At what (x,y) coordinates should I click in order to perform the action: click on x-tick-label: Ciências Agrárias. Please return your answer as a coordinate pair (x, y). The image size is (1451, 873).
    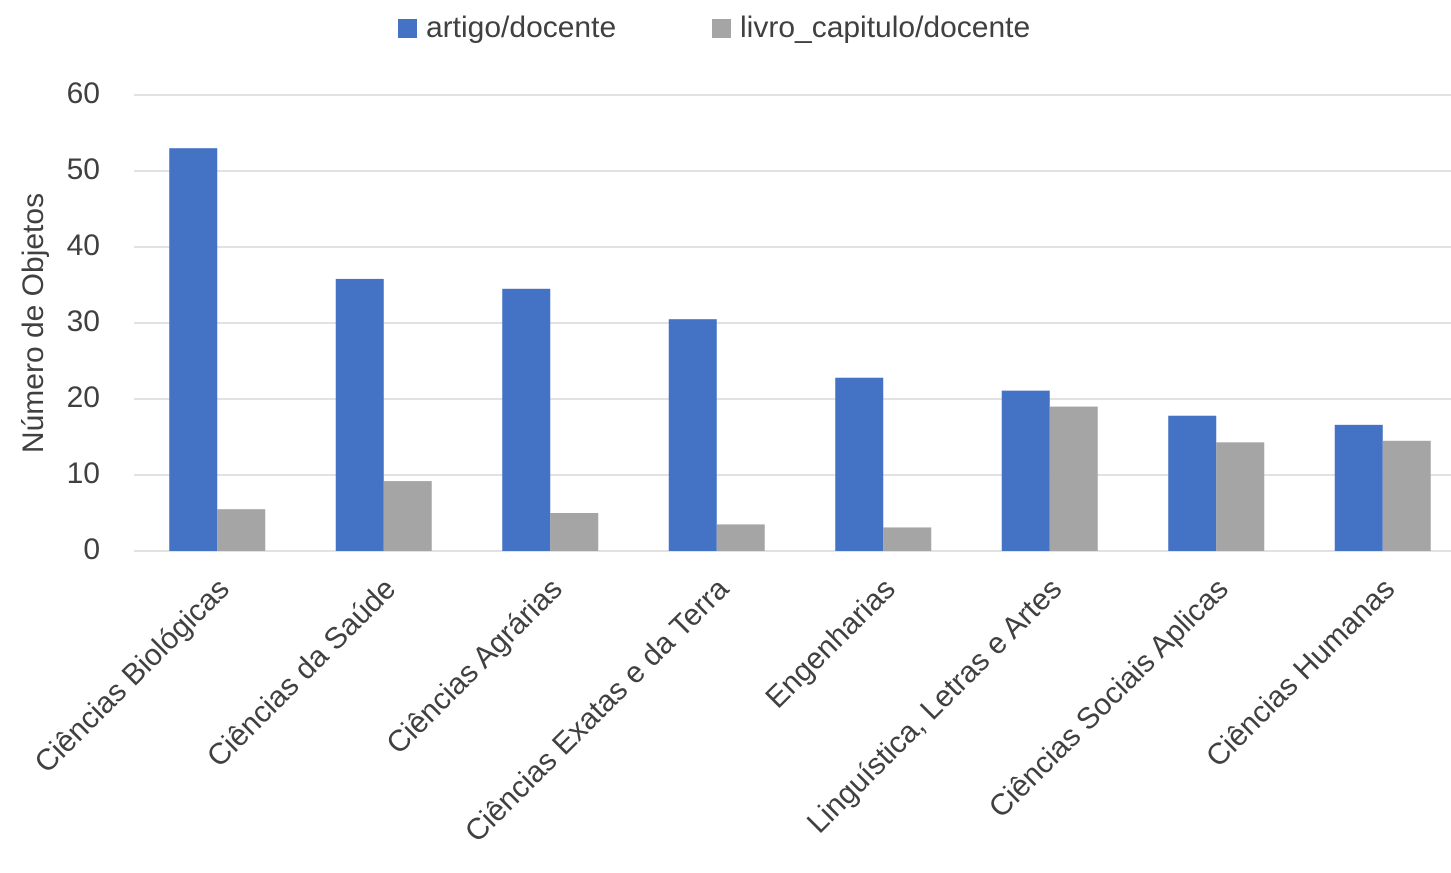
    Looking at the image, I should click on (474, 666).